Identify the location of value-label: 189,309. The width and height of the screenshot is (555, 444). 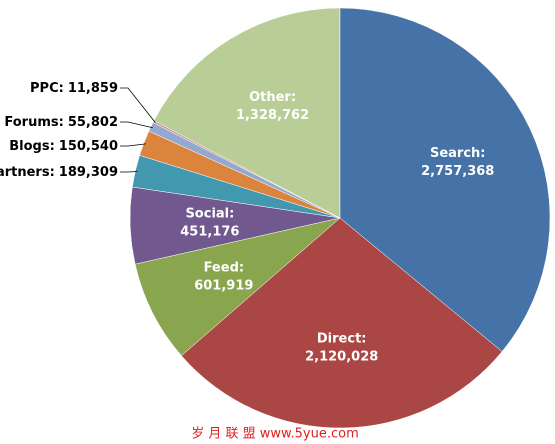
(88, 172).